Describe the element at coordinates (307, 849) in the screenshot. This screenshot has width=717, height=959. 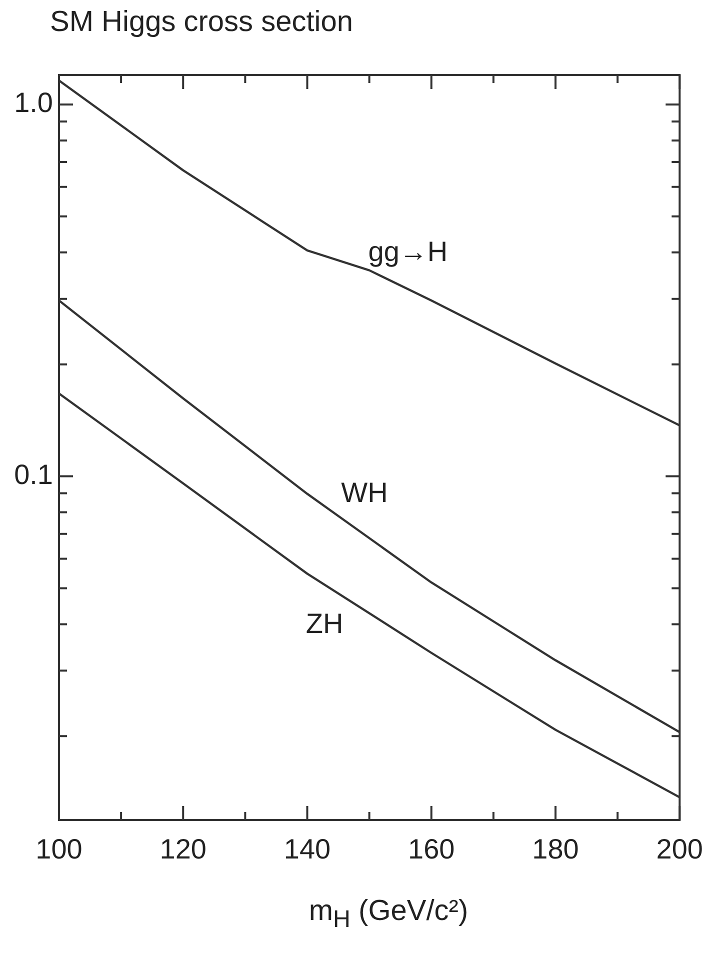
I see `x-tick-label: 140` at that location.